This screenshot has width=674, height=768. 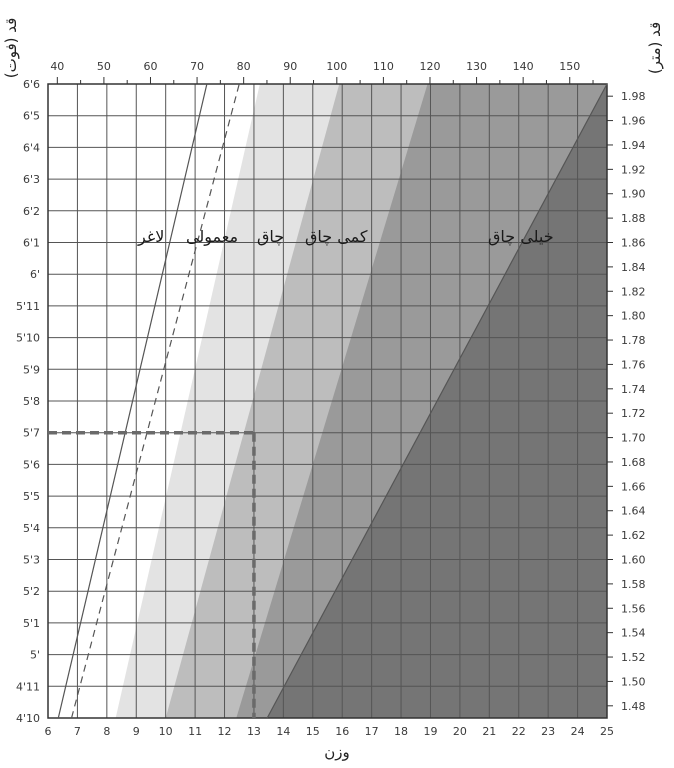 I want to click on left-tick-label: 6'3, so click(x=31, y=179).